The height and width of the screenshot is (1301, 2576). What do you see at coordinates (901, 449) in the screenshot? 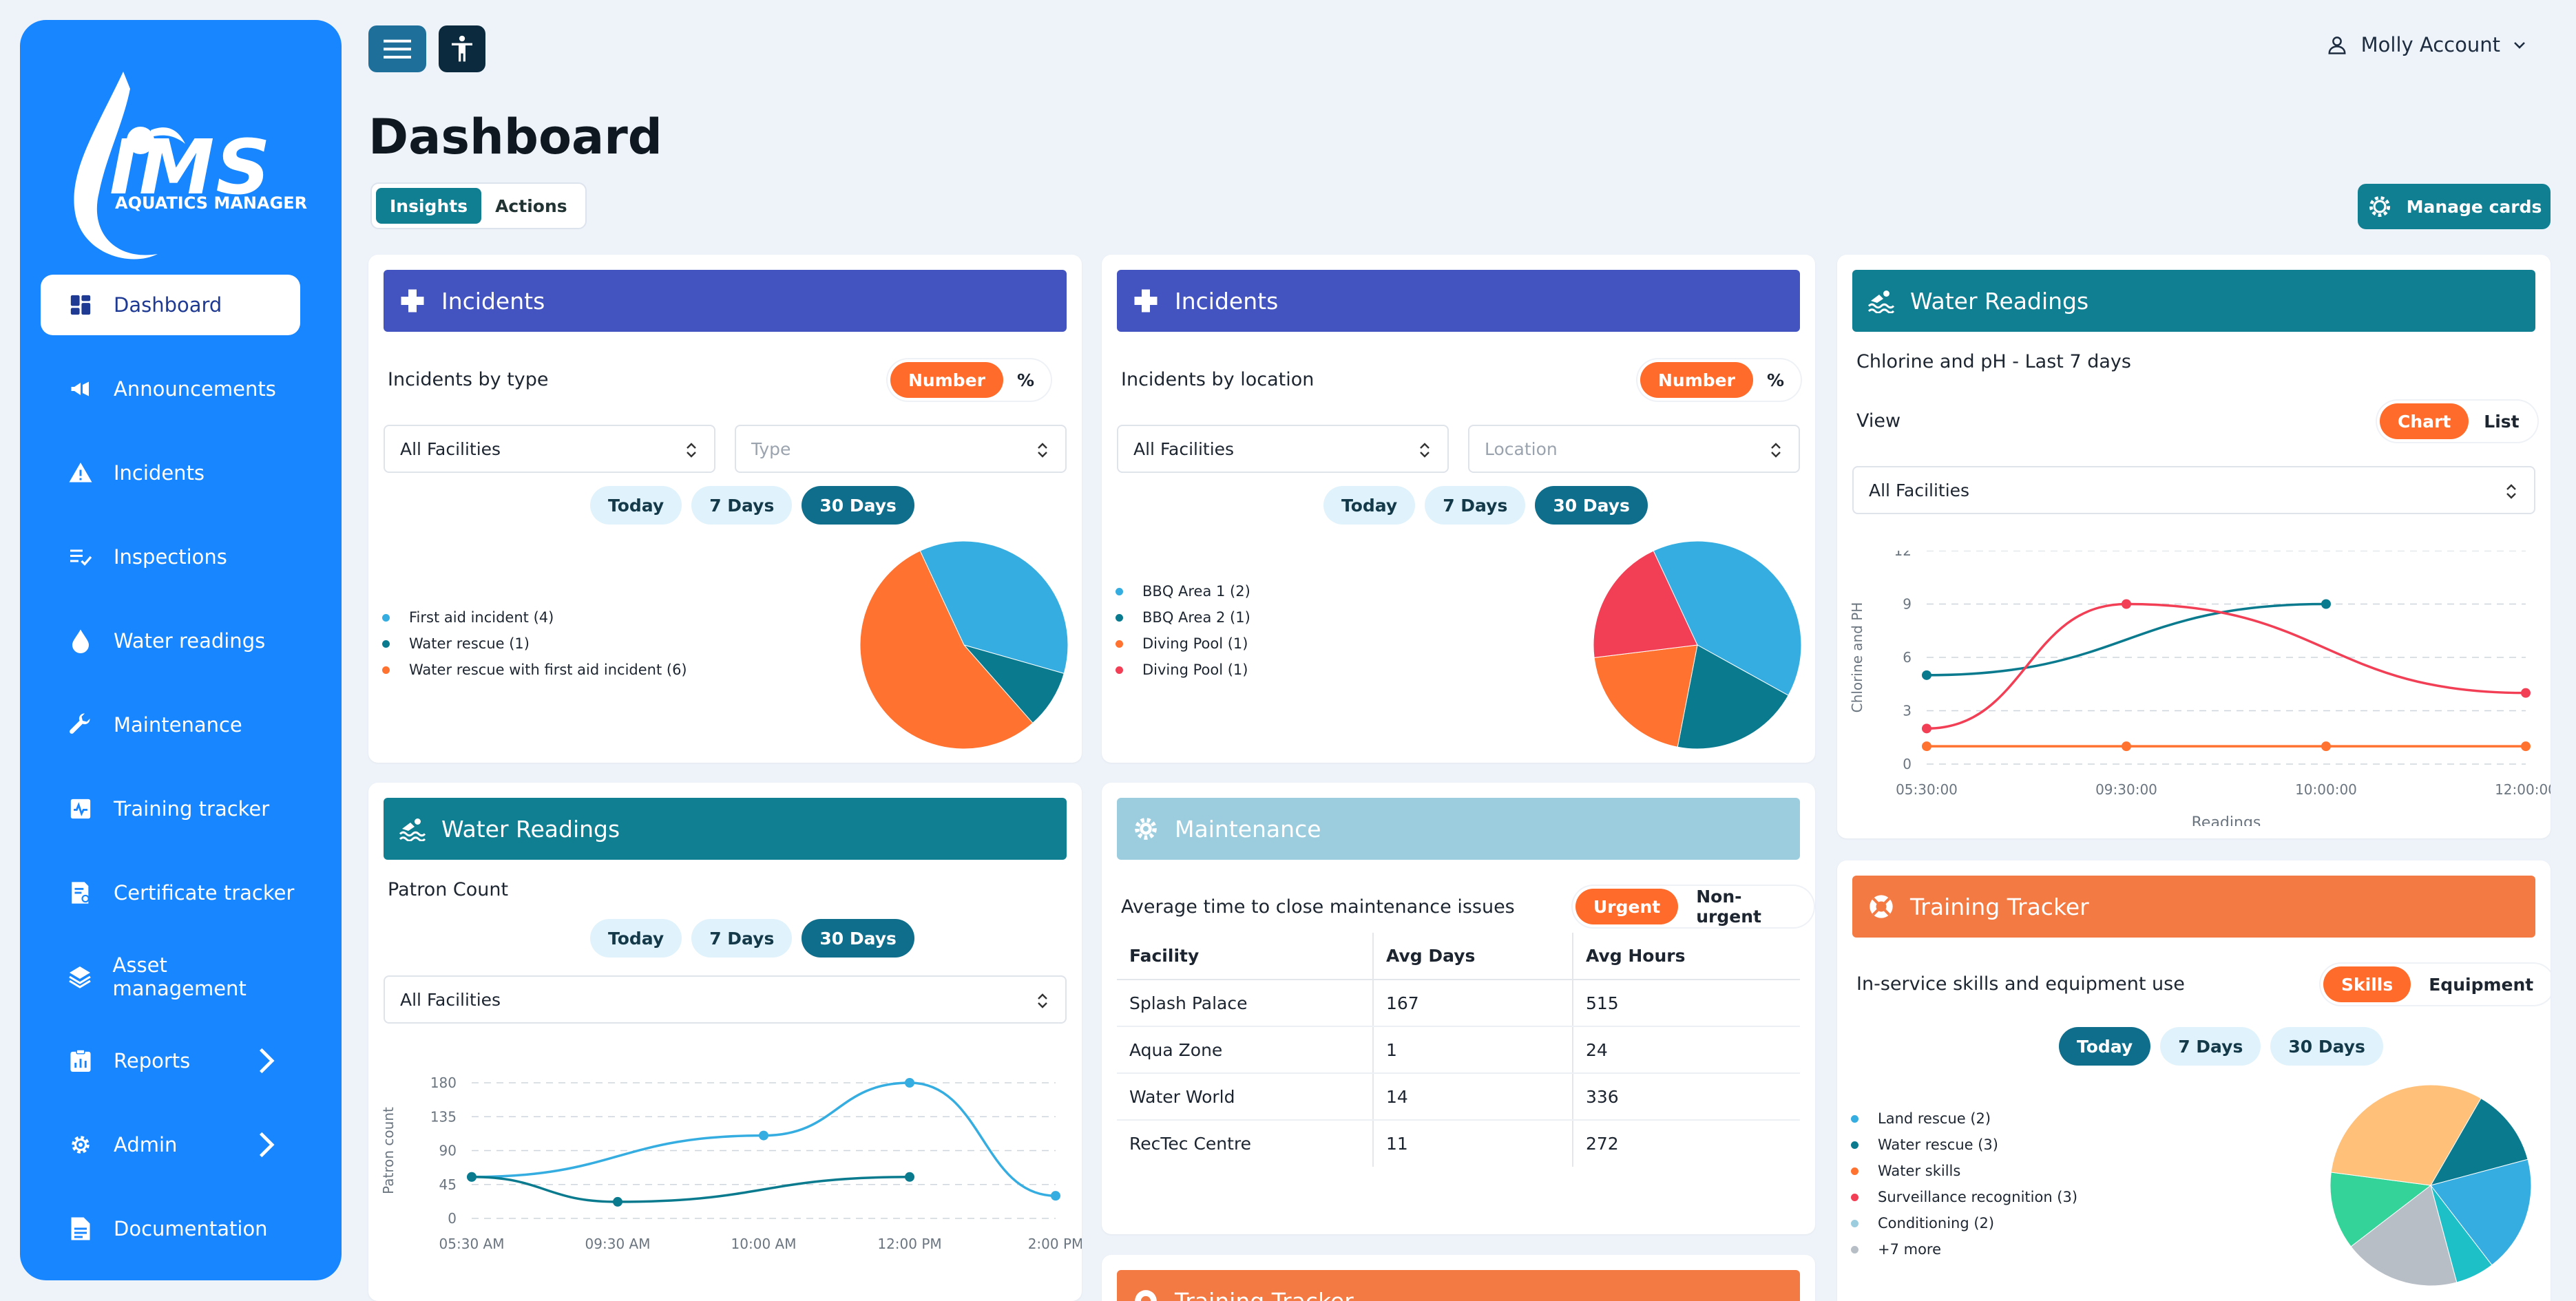
I see `type-select: Type` at bounding box center [901, 449].